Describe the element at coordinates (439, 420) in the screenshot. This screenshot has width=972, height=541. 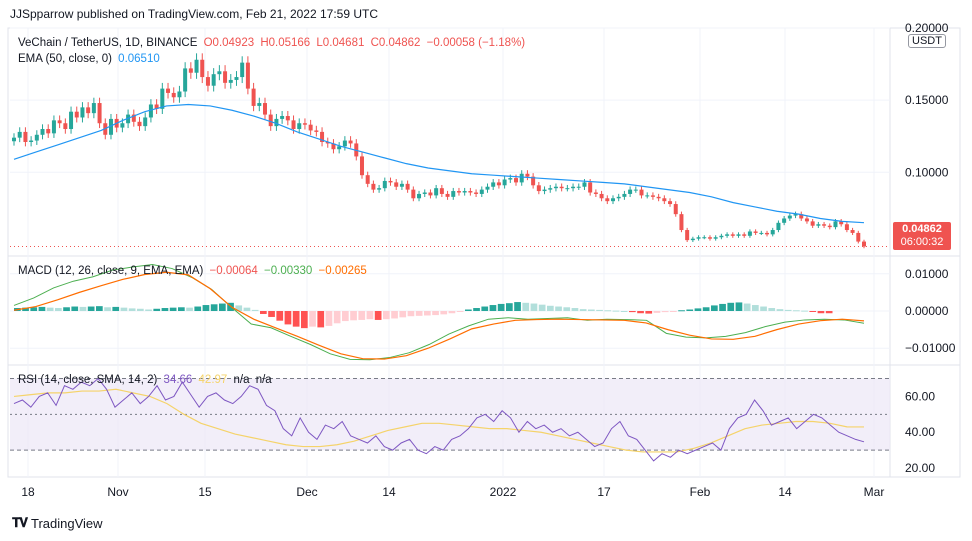
I see `rsi-ma-line` at that location.